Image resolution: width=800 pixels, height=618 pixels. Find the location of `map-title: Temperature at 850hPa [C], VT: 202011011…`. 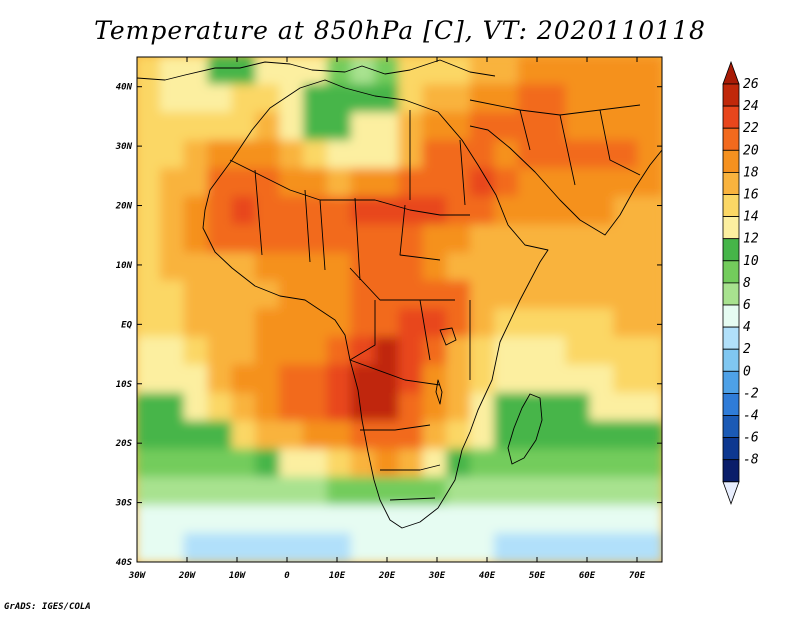

map-title: Temperature at 850hPa [C], VT: 202011011… is located at coordinates (400, 30).